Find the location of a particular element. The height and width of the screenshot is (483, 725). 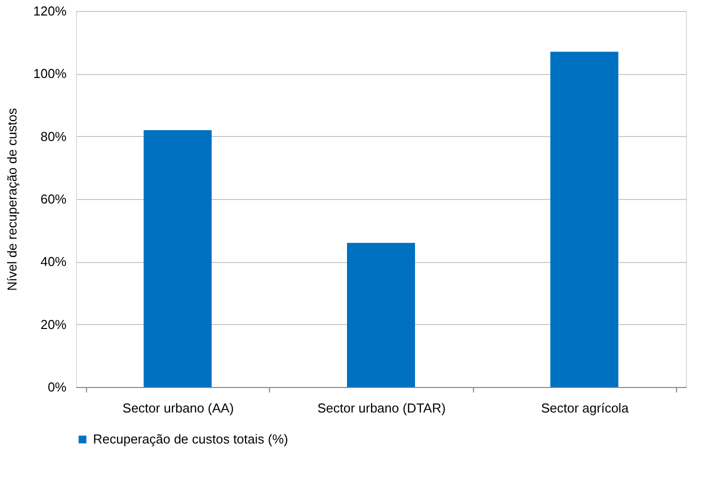

x-tick-label: Sector urbano (AA) is located at coordinates (178, 408).